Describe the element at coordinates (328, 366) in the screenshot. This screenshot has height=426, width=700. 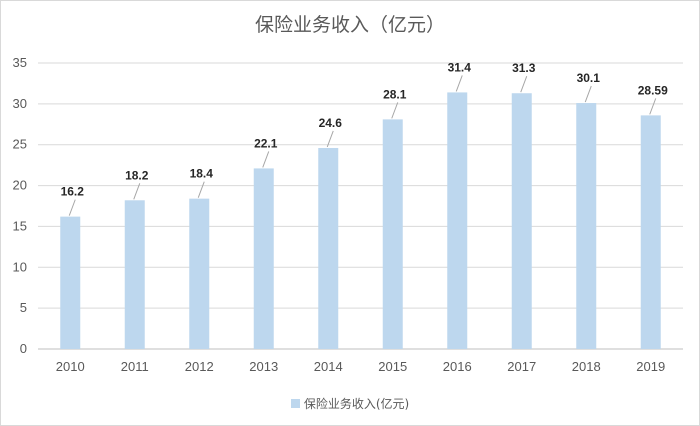
I see `x-tick-label: 2014` at that location.